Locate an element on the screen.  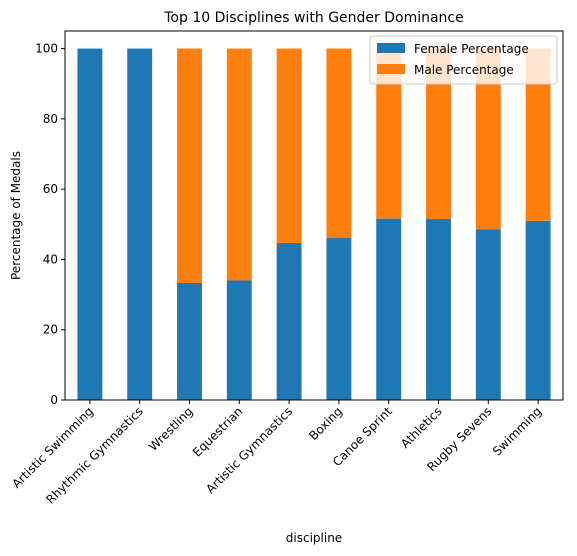
y-tick-label: 80 is located at coordinates (50, 119).